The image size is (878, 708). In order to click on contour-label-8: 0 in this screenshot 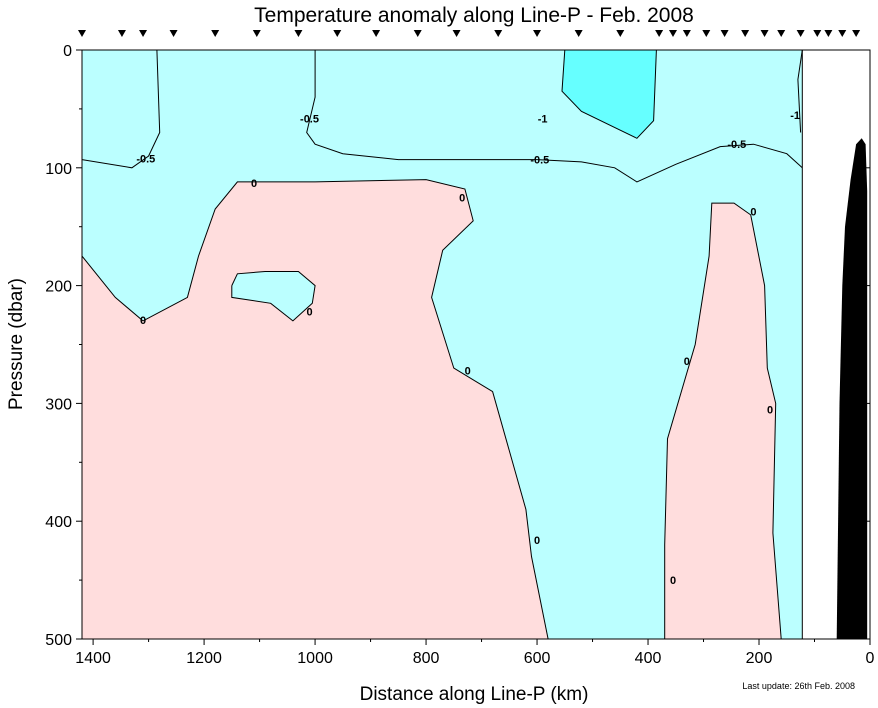, I will do `click(143, 321)`.